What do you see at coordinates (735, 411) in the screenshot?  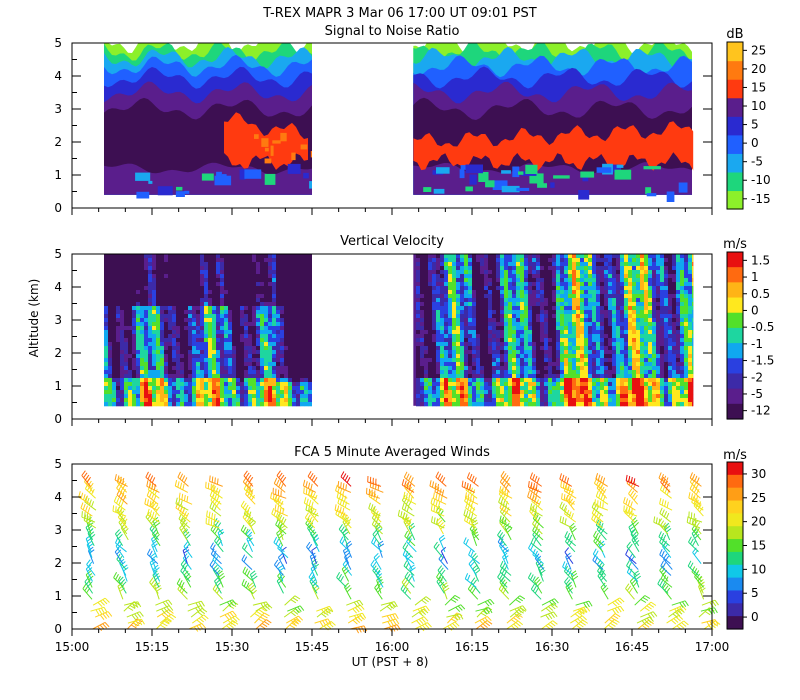 I see `colorbar-segment` at bounding box center [735, 411].